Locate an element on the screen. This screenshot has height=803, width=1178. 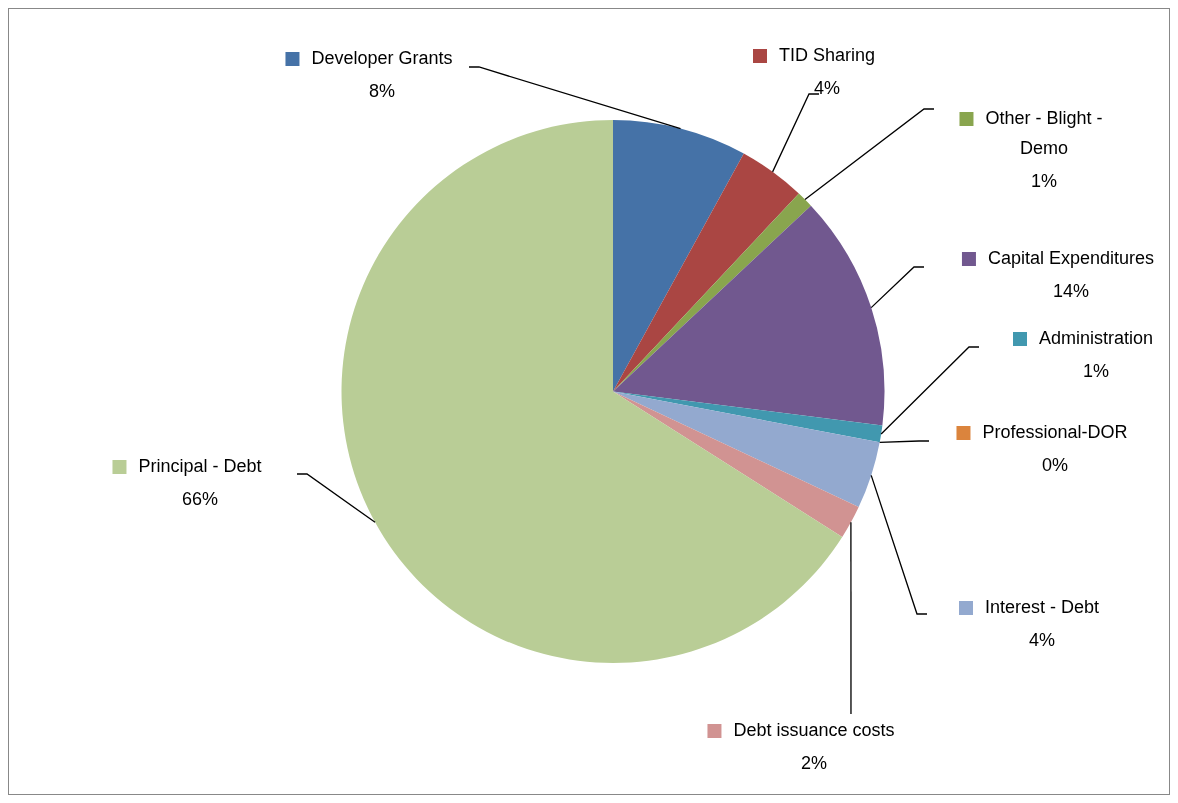
data-label: 8% is located at coordinates (382, 90).